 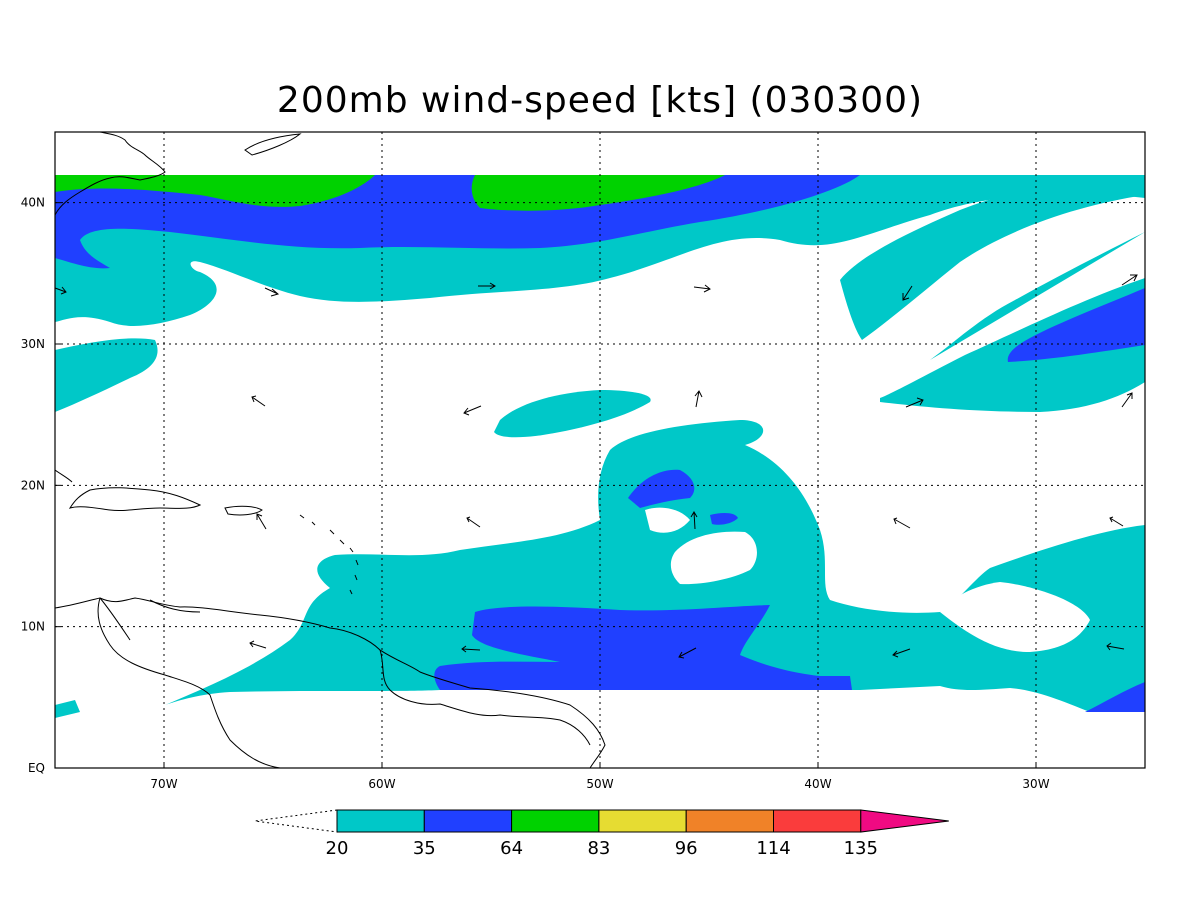 I want to click on streak-cyan-ne, so click(x=1012, y=322).